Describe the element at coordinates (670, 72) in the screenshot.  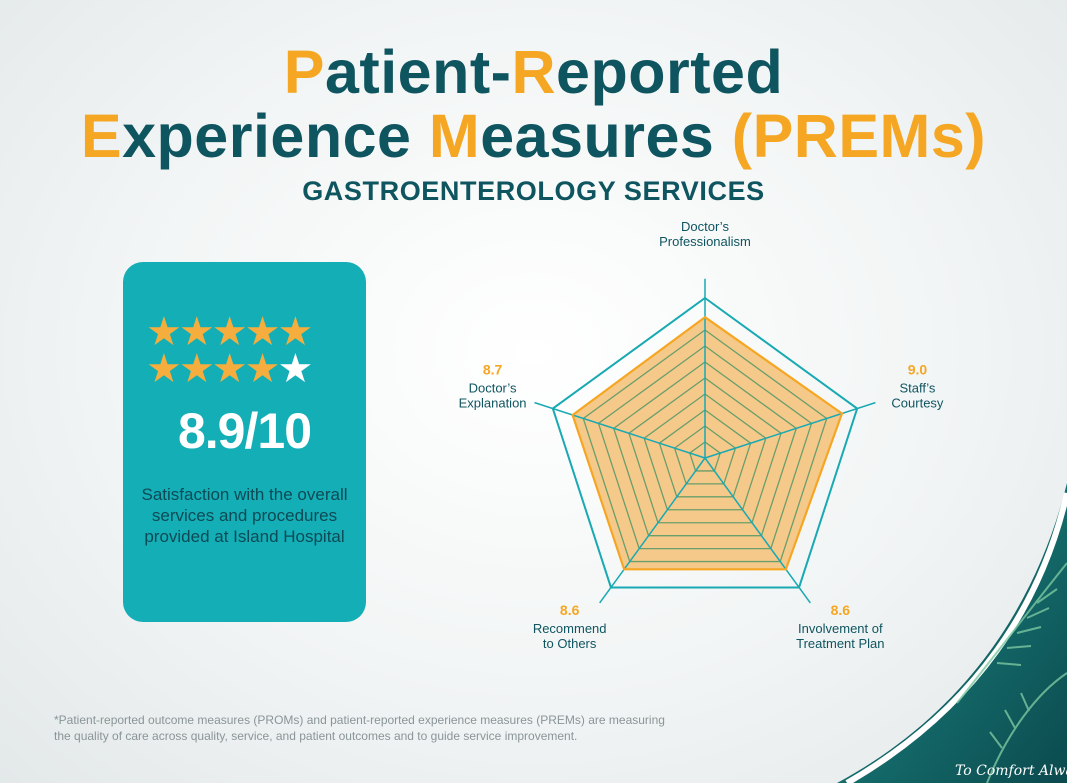
I see `title-text: eported` at that location.